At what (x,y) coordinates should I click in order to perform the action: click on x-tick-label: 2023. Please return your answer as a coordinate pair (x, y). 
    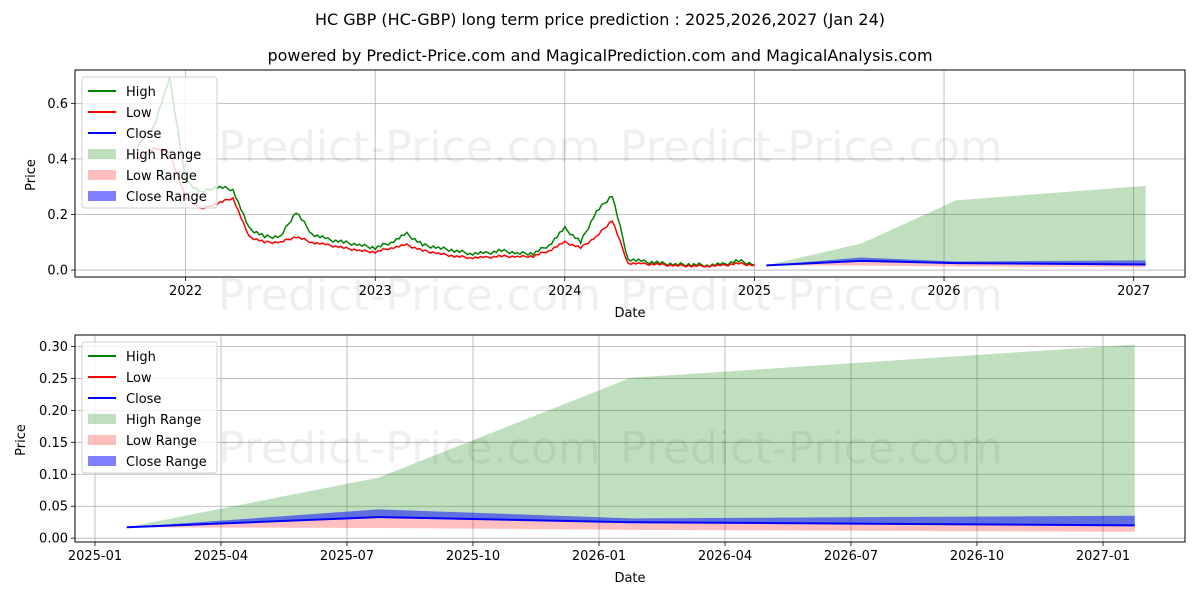
    Looking at the image, I should click on (375, 291).